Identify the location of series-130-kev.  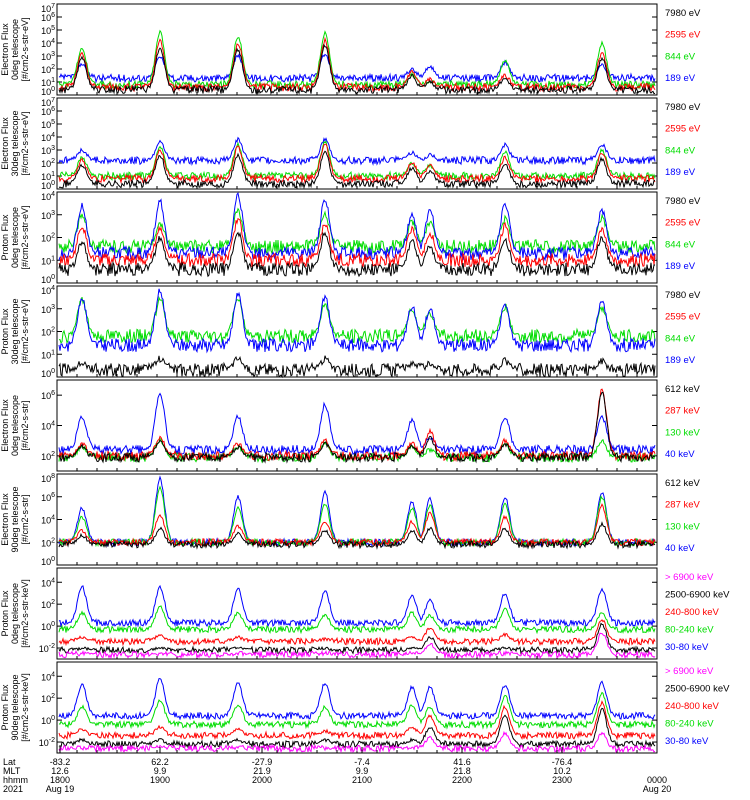
(357, 516).